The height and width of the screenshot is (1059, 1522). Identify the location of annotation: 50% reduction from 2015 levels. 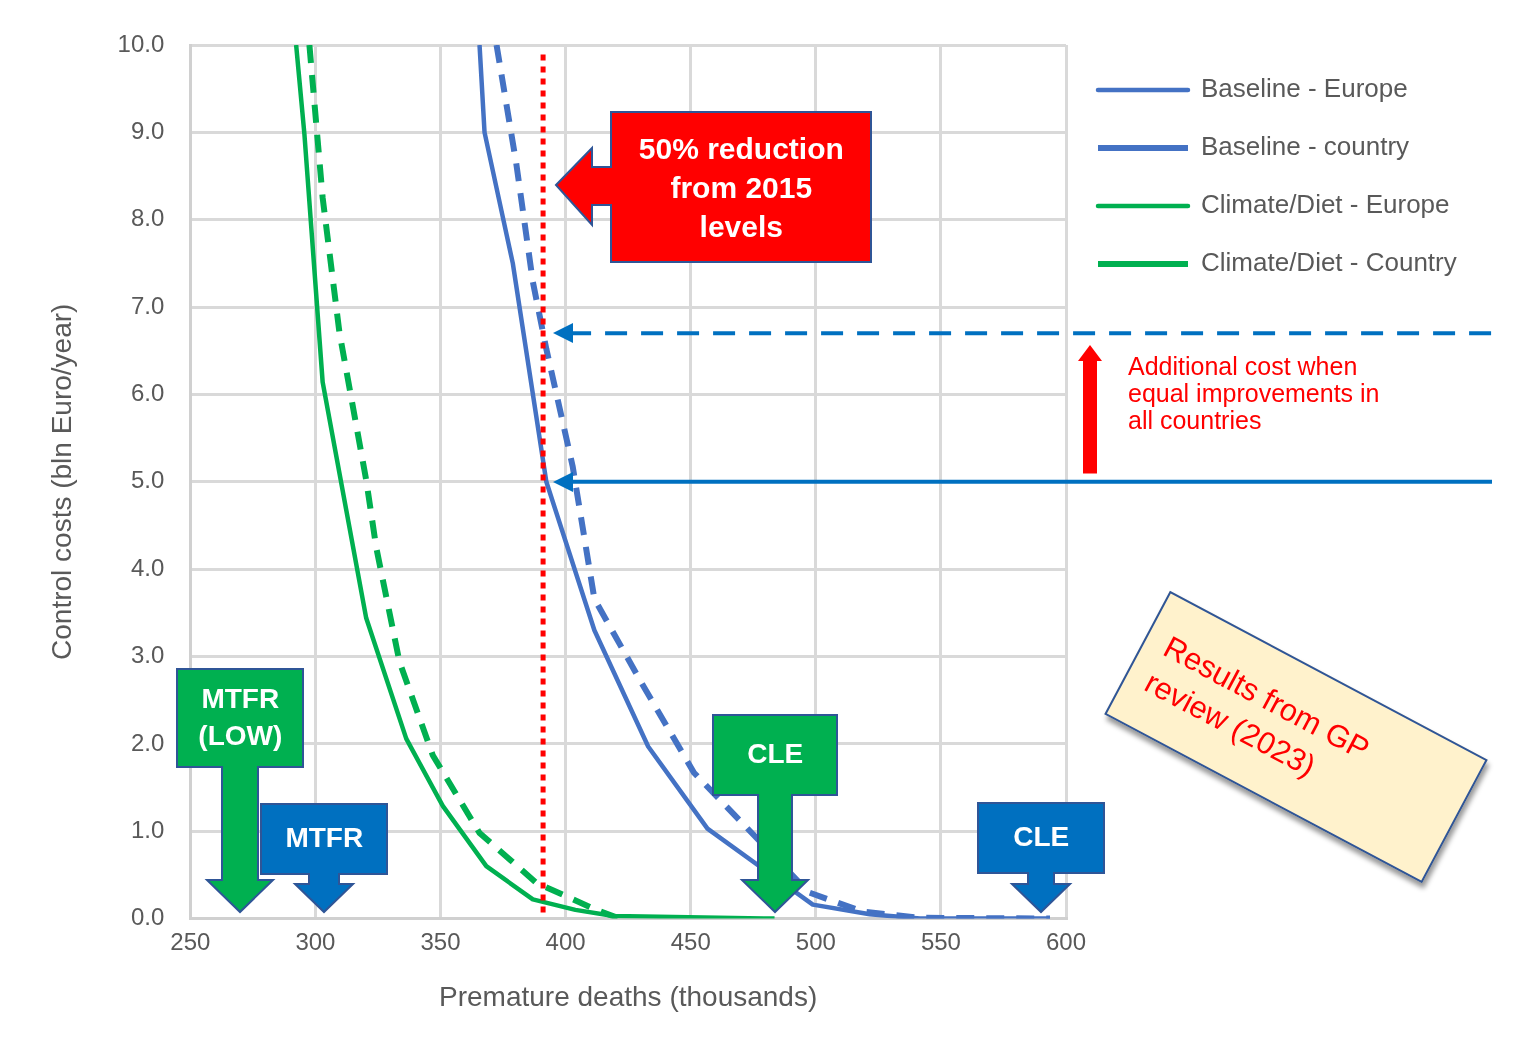
(741, 187).